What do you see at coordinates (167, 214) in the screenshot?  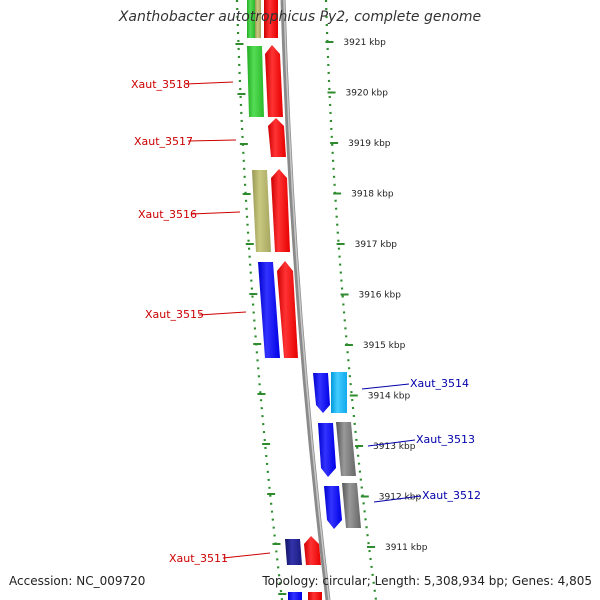 I see `gene-label: Xaut_3516` at bounding box center [167, 214].